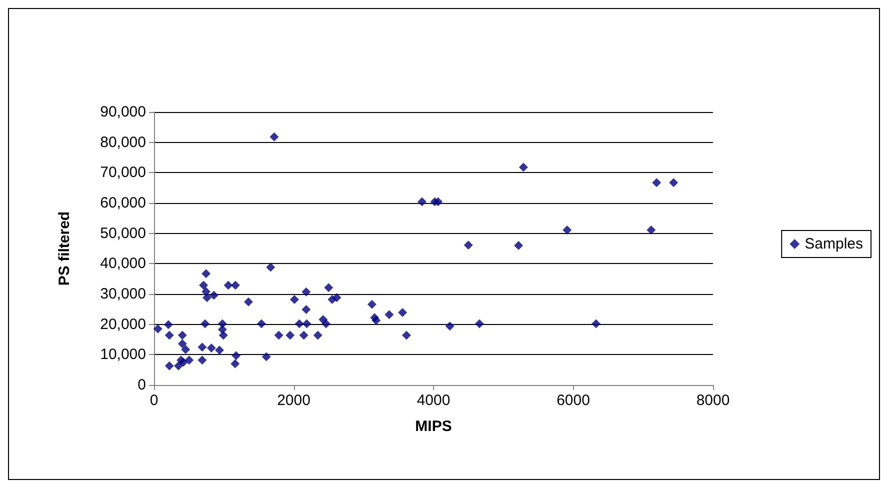 This screenshot has height=484, width=883. Describe the element at coordinates (154, 400) in the screenshot. I see `x-tick-label: 0` at that location.